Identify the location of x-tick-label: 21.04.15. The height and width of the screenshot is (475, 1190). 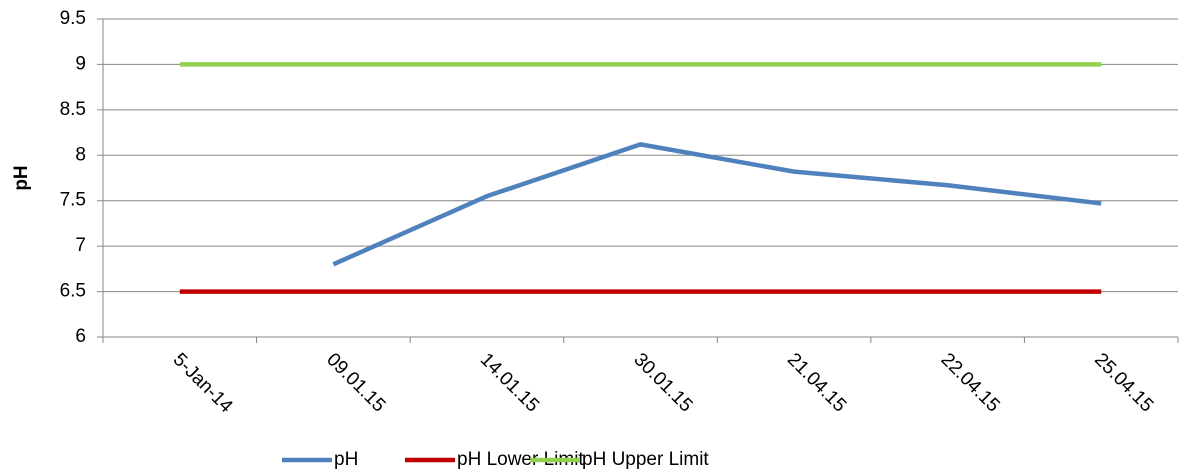
(816, 382).